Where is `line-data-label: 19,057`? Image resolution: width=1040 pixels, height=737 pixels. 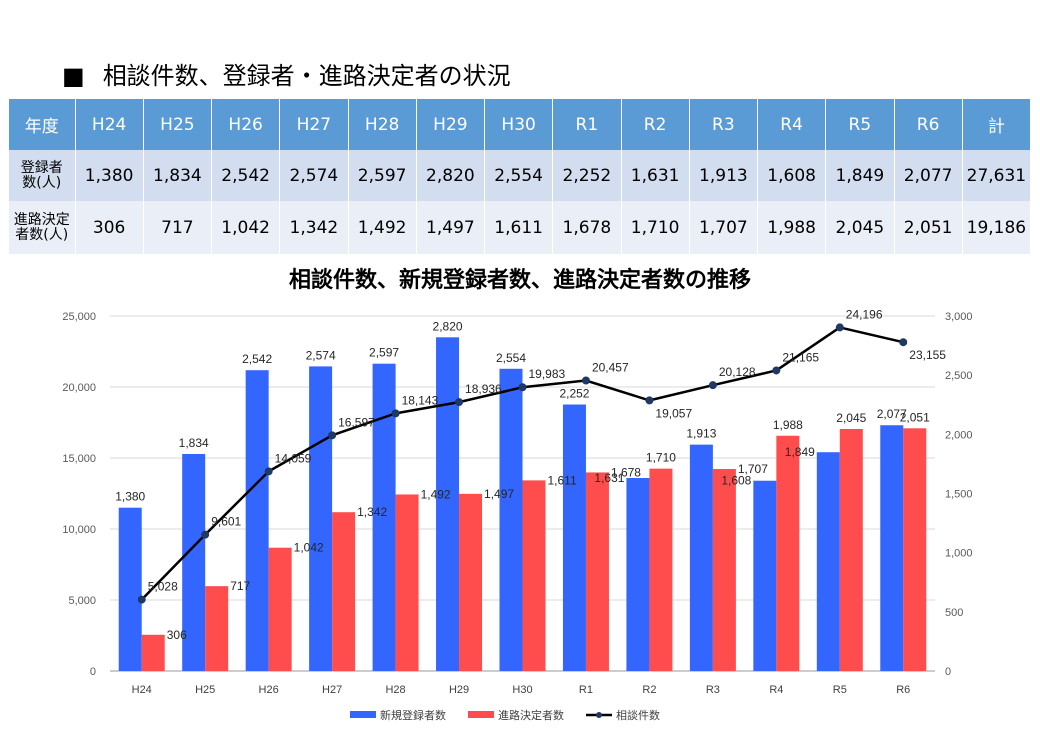
line-data-label: 19,057 is located at coordinates (673, 413).